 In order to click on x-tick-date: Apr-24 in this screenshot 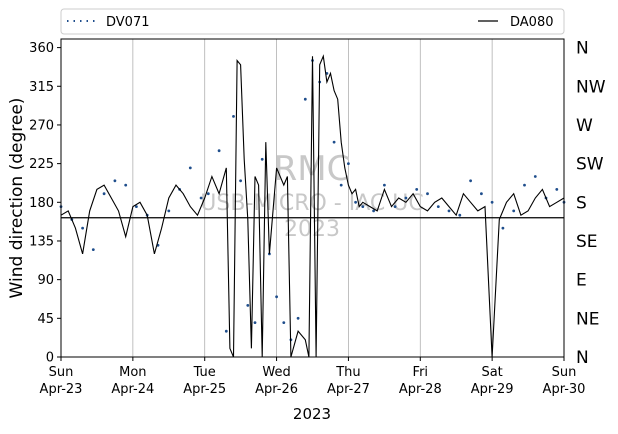, I will do `click(132, 389)`.